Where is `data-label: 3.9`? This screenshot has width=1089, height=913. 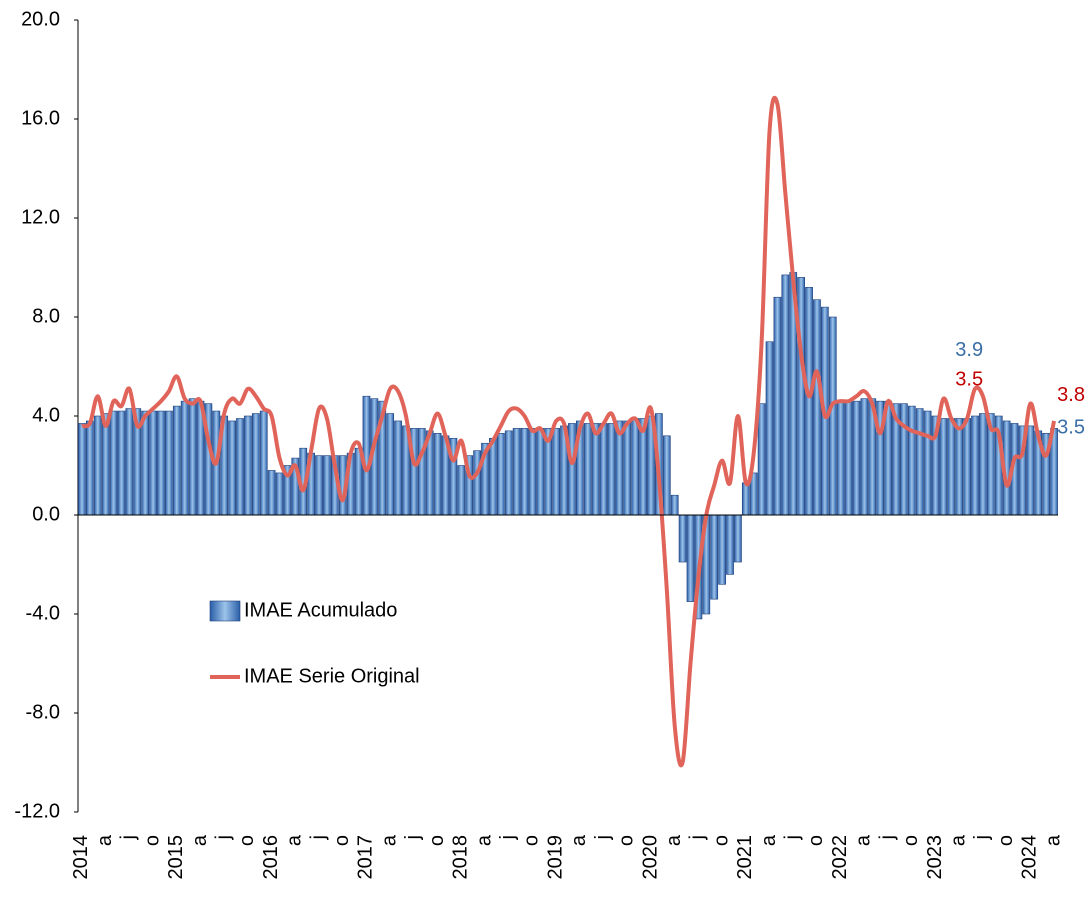 data-label: 3.9 is located at coordinates (969, 350).